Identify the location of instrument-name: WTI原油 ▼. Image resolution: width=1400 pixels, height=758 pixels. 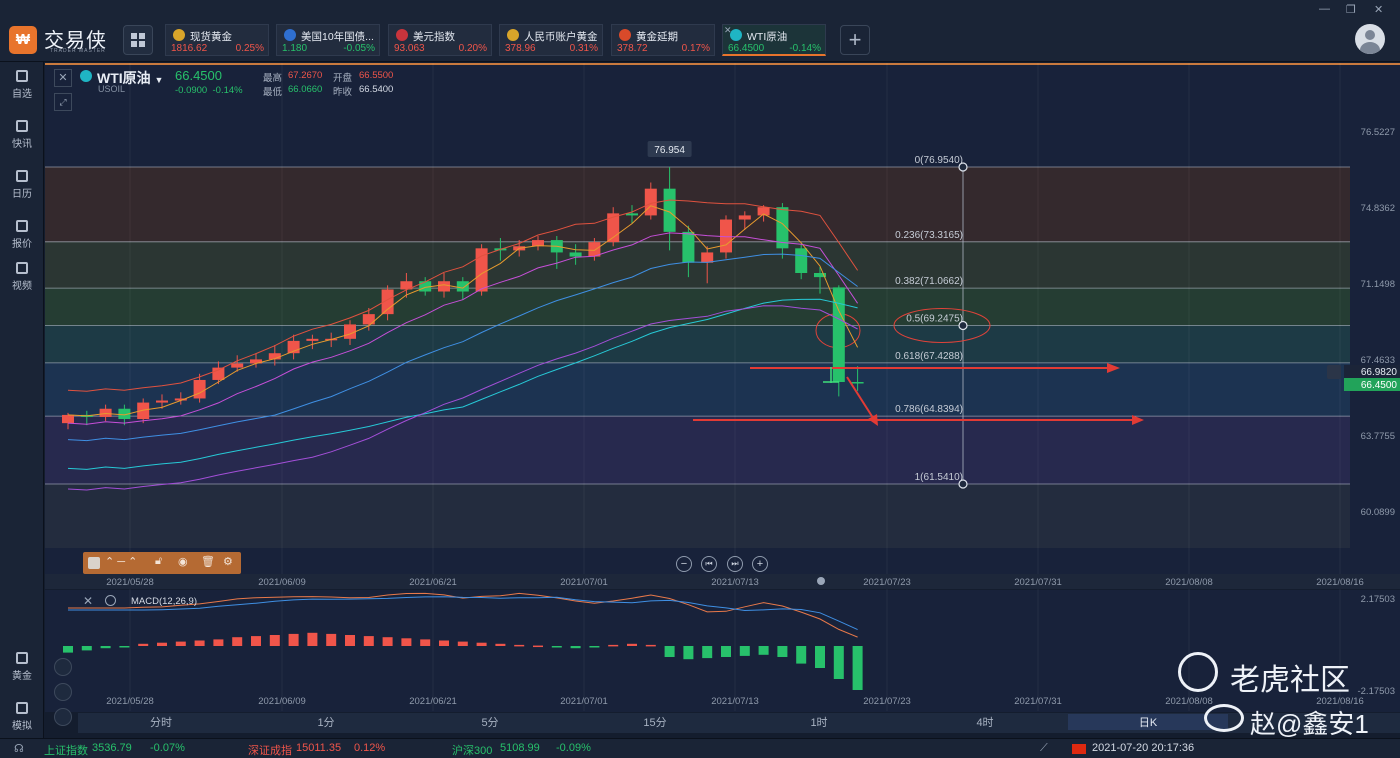
(130, 78).